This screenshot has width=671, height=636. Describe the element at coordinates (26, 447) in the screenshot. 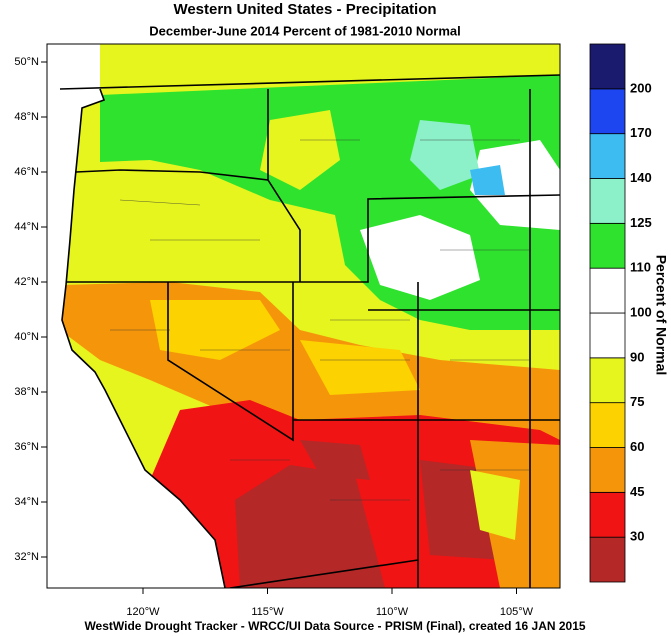

I see `lat-label: 36°N` at that location.